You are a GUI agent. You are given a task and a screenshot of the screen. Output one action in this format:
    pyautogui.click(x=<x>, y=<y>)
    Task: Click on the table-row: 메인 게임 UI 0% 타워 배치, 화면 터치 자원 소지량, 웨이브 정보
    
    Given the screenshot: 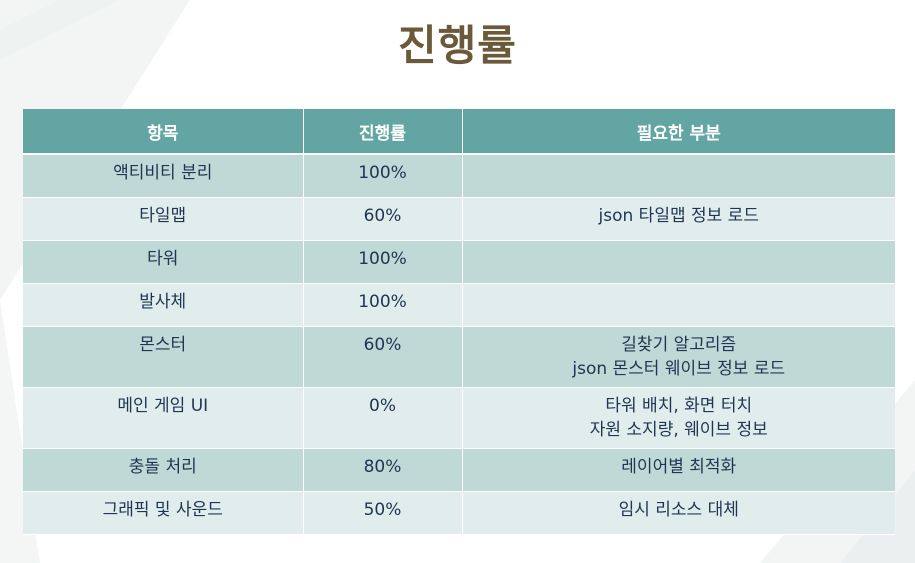 What is the action you would take?
    pyautogui.click(x=459, y=418)
    